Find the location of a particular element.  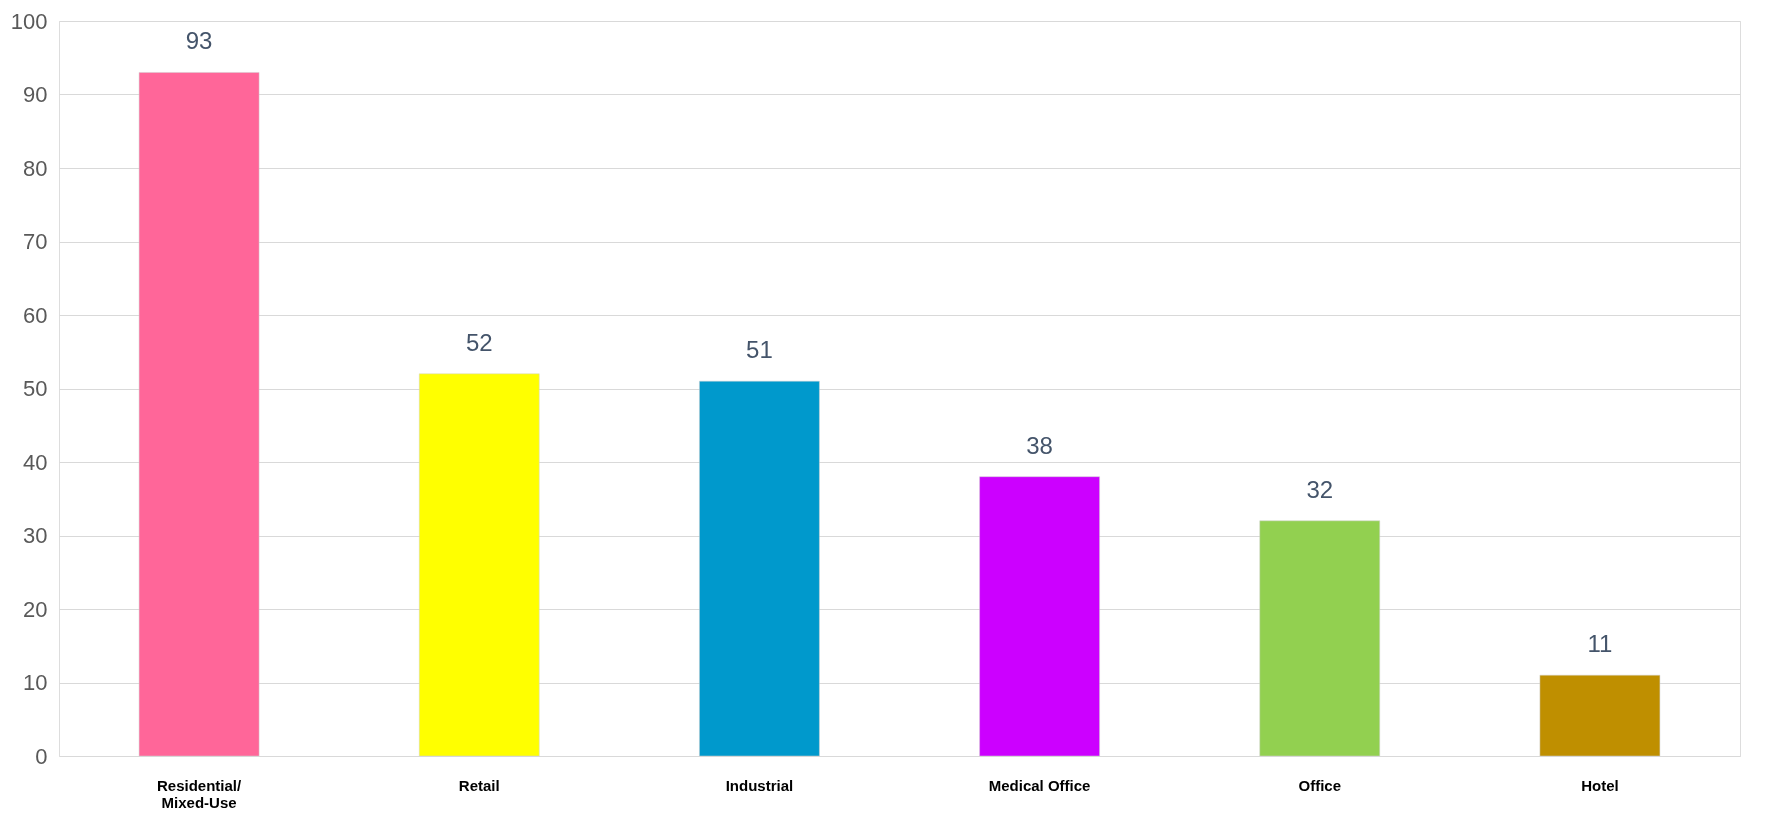

y-tick-label: 20 is located at coordinates (35, 609).